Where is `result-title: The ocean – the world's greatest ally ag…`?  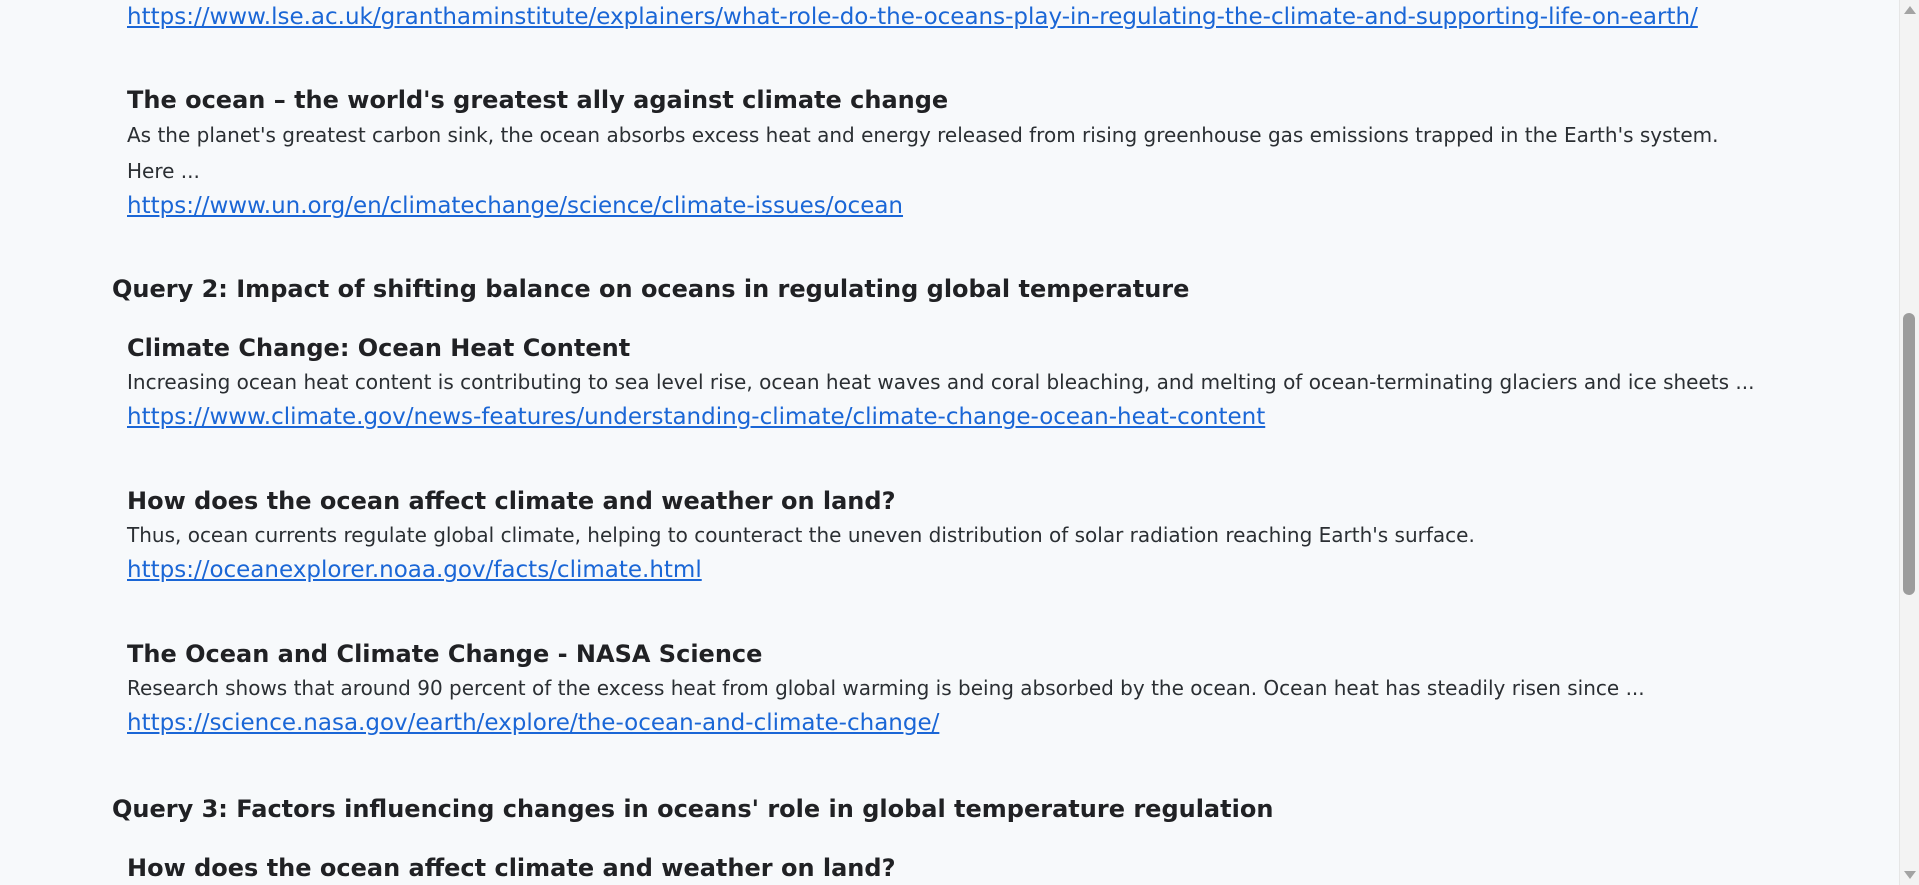 result-title: The ocean – the world's greatest ally ag… is located at coordinates (538, 100).